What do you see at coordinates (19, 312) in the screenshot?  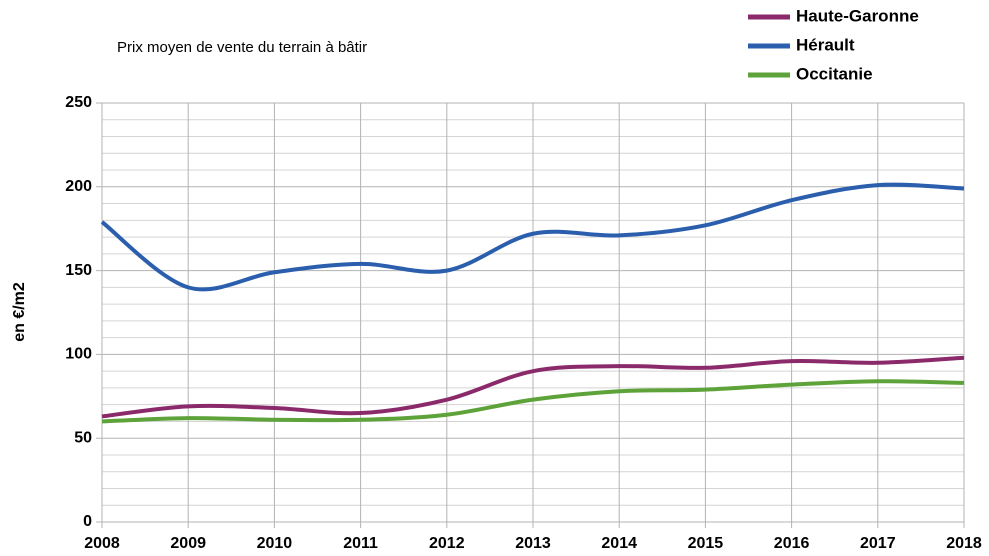 I see `y-axis-label: en €/m2` at bounding box center [19, 312].